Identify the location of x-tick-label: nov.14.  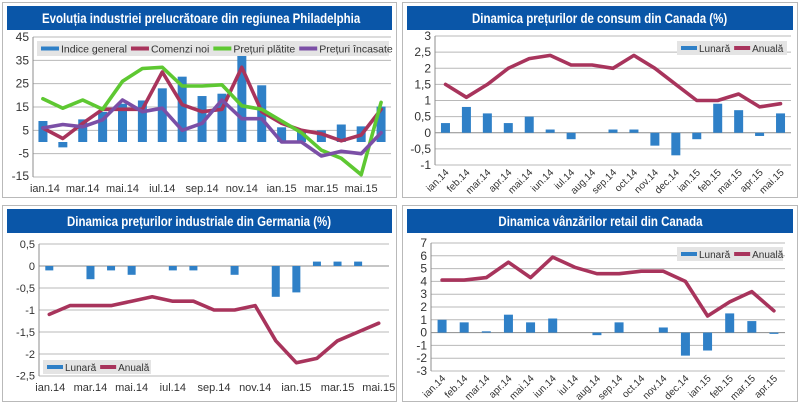
(242, 189).